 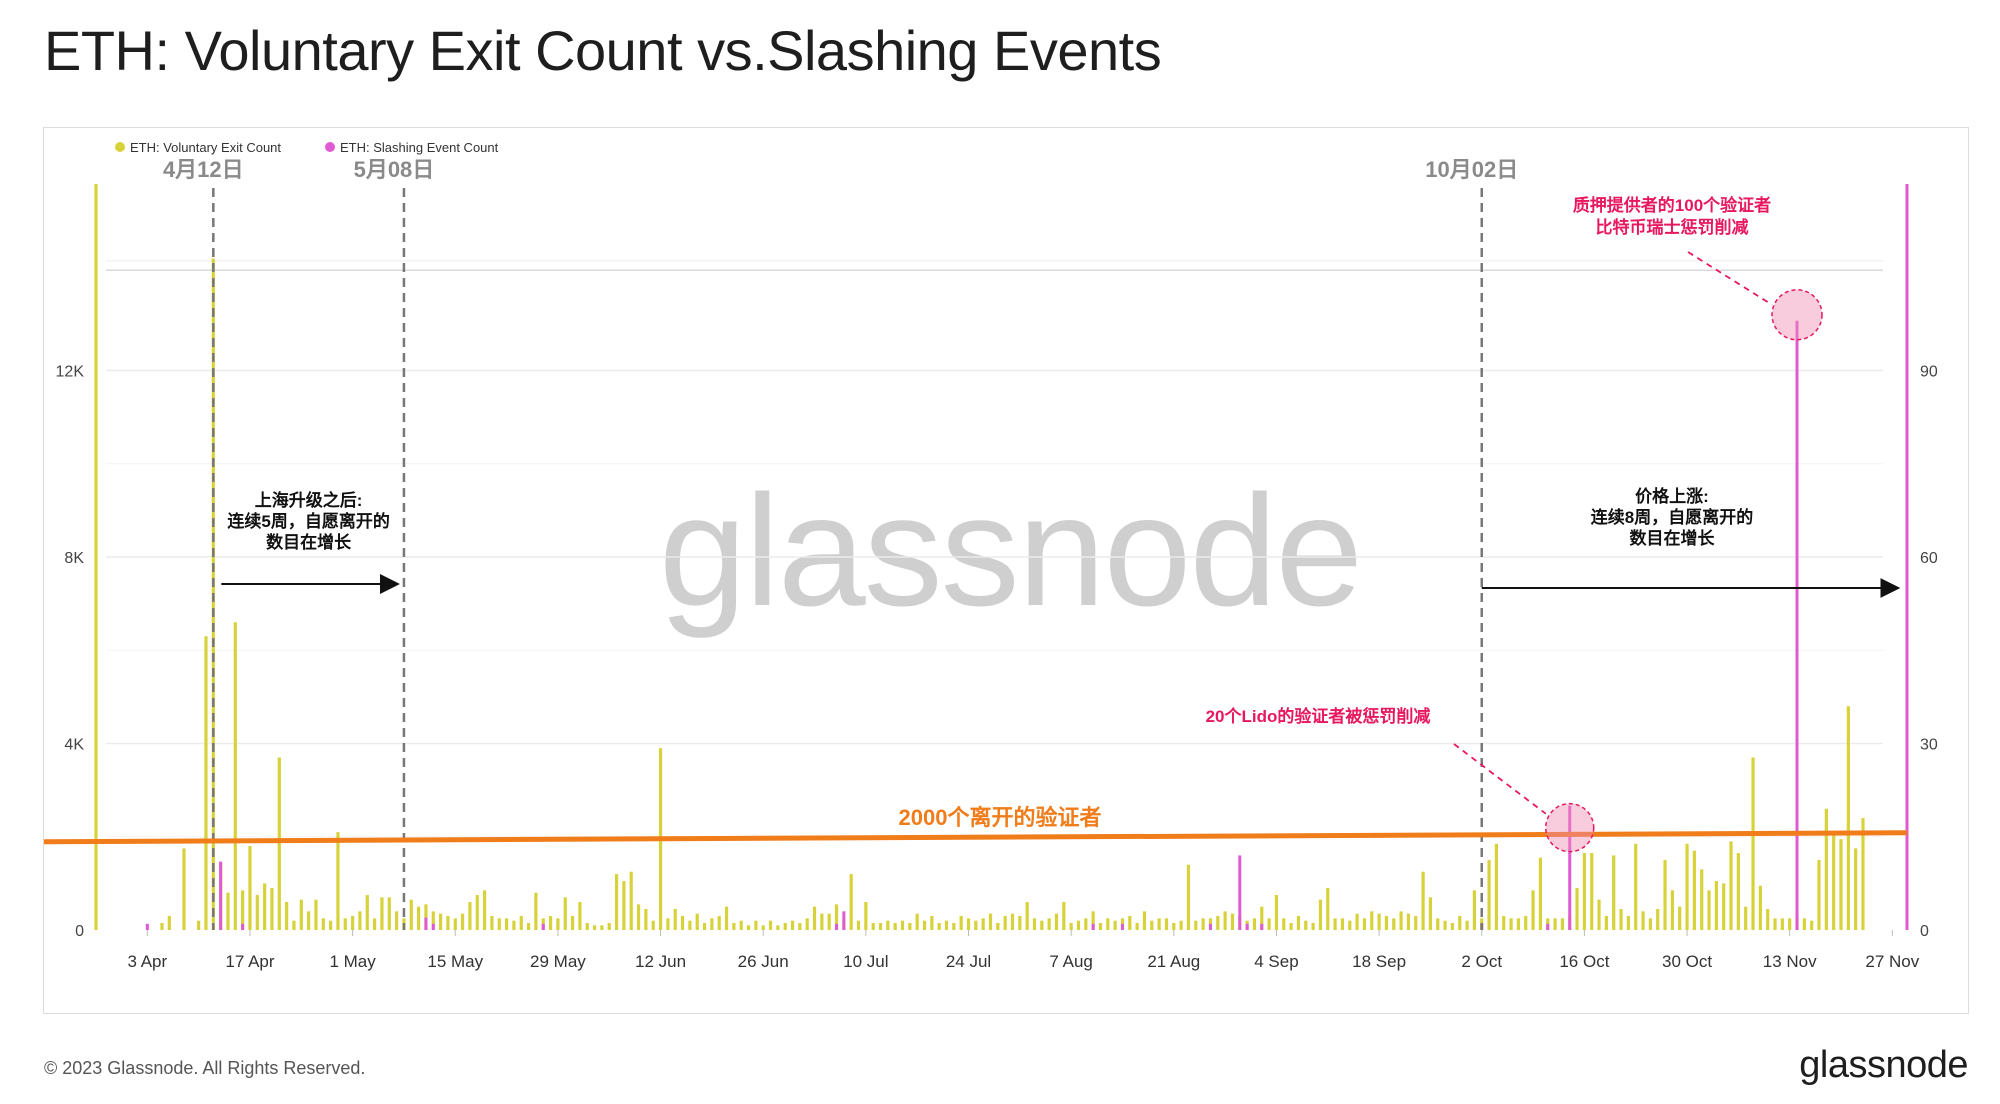 I want to click on swiss-highlight-circle, so click(x=1797, y=315).